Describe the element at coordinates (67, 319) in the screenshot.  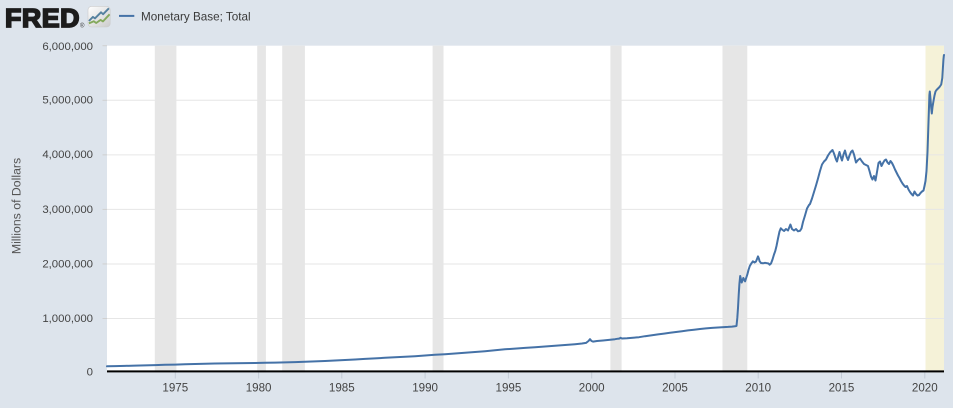
I see `svg-text: 1,000,000` at that location.